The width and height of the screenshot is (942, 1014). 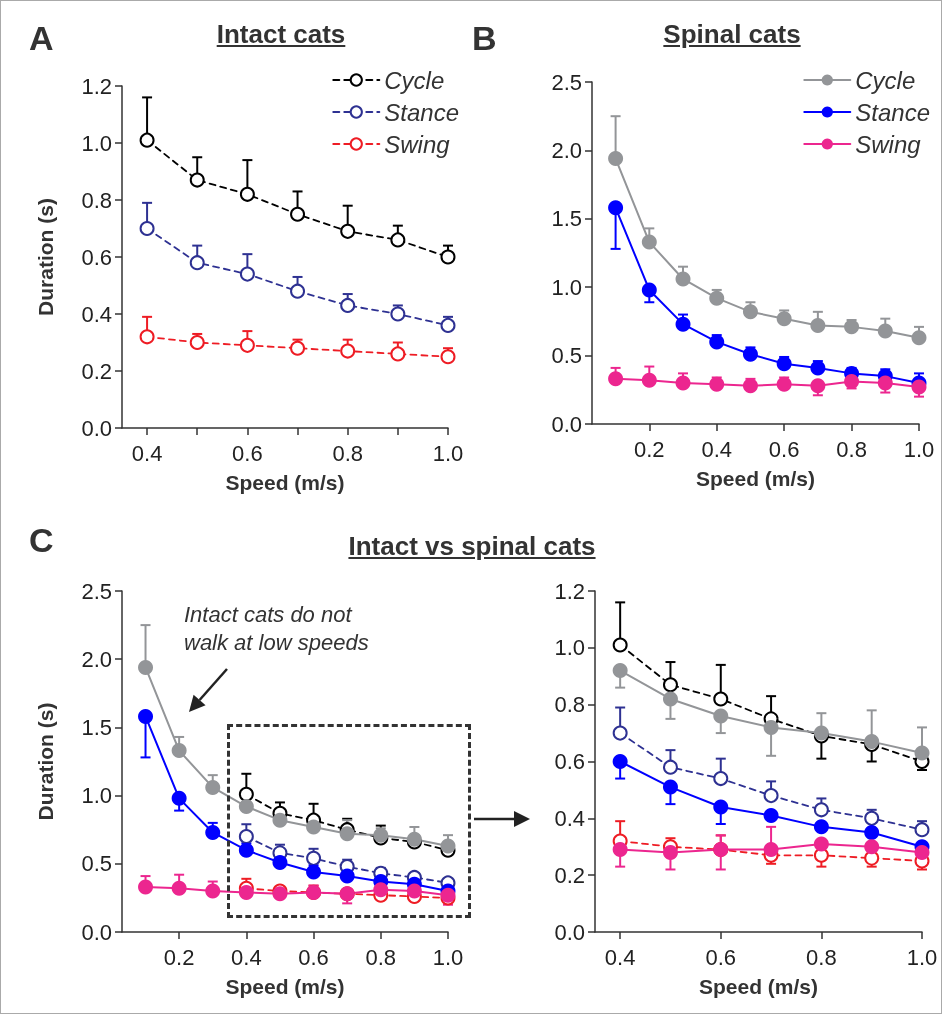 I want to click on text: B, so click(x=484, y=38).